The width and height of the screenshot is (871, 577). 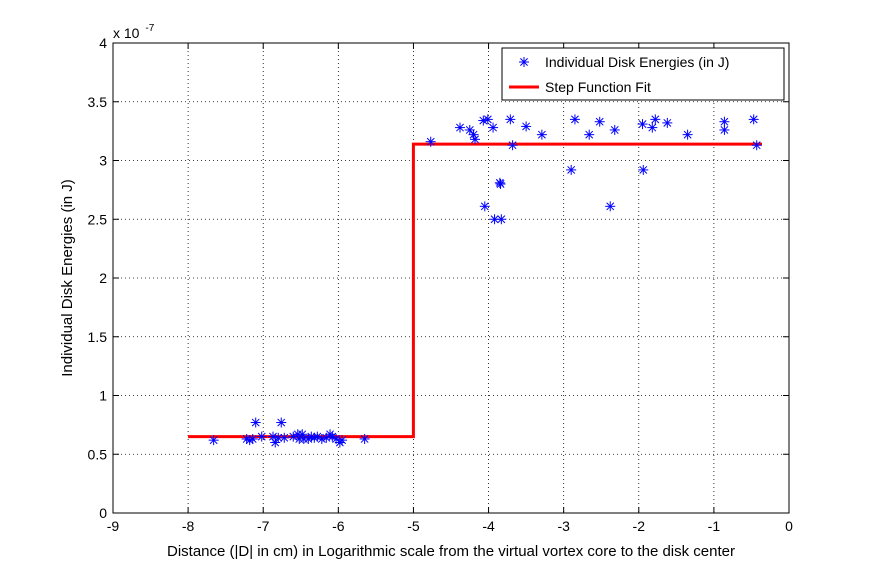 I want to click on x-tick-label: -3, so click(x=563, y=526).